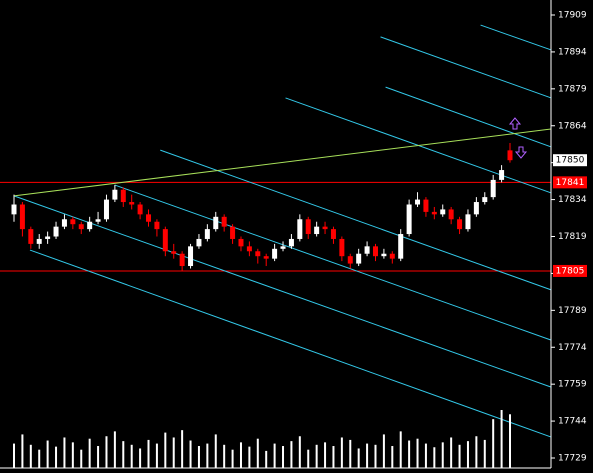 This screenshot has height=473, width=593. Describe the element at coordinates (572, 52) in the screenshot. I see `y-tick-label: 17894` at that location.